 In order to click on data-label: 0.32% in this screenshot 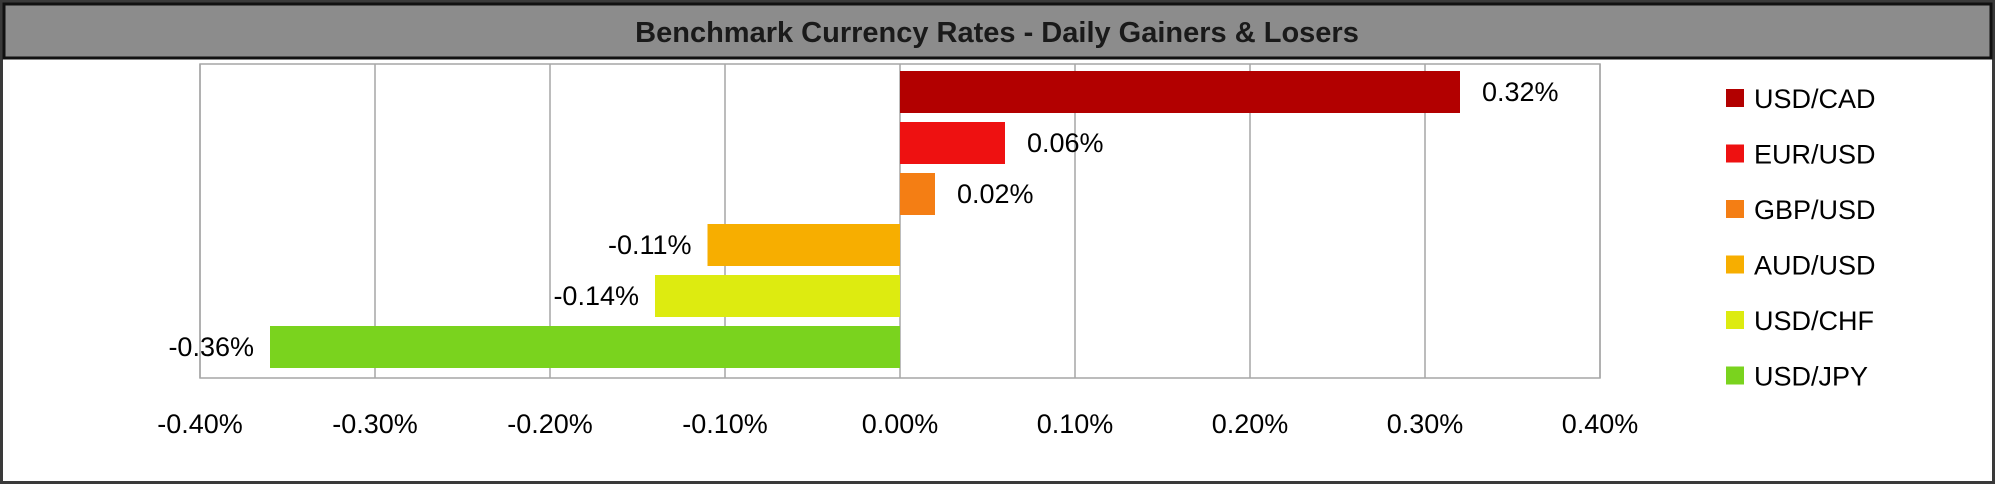, I will do `click(1520, 92)`.